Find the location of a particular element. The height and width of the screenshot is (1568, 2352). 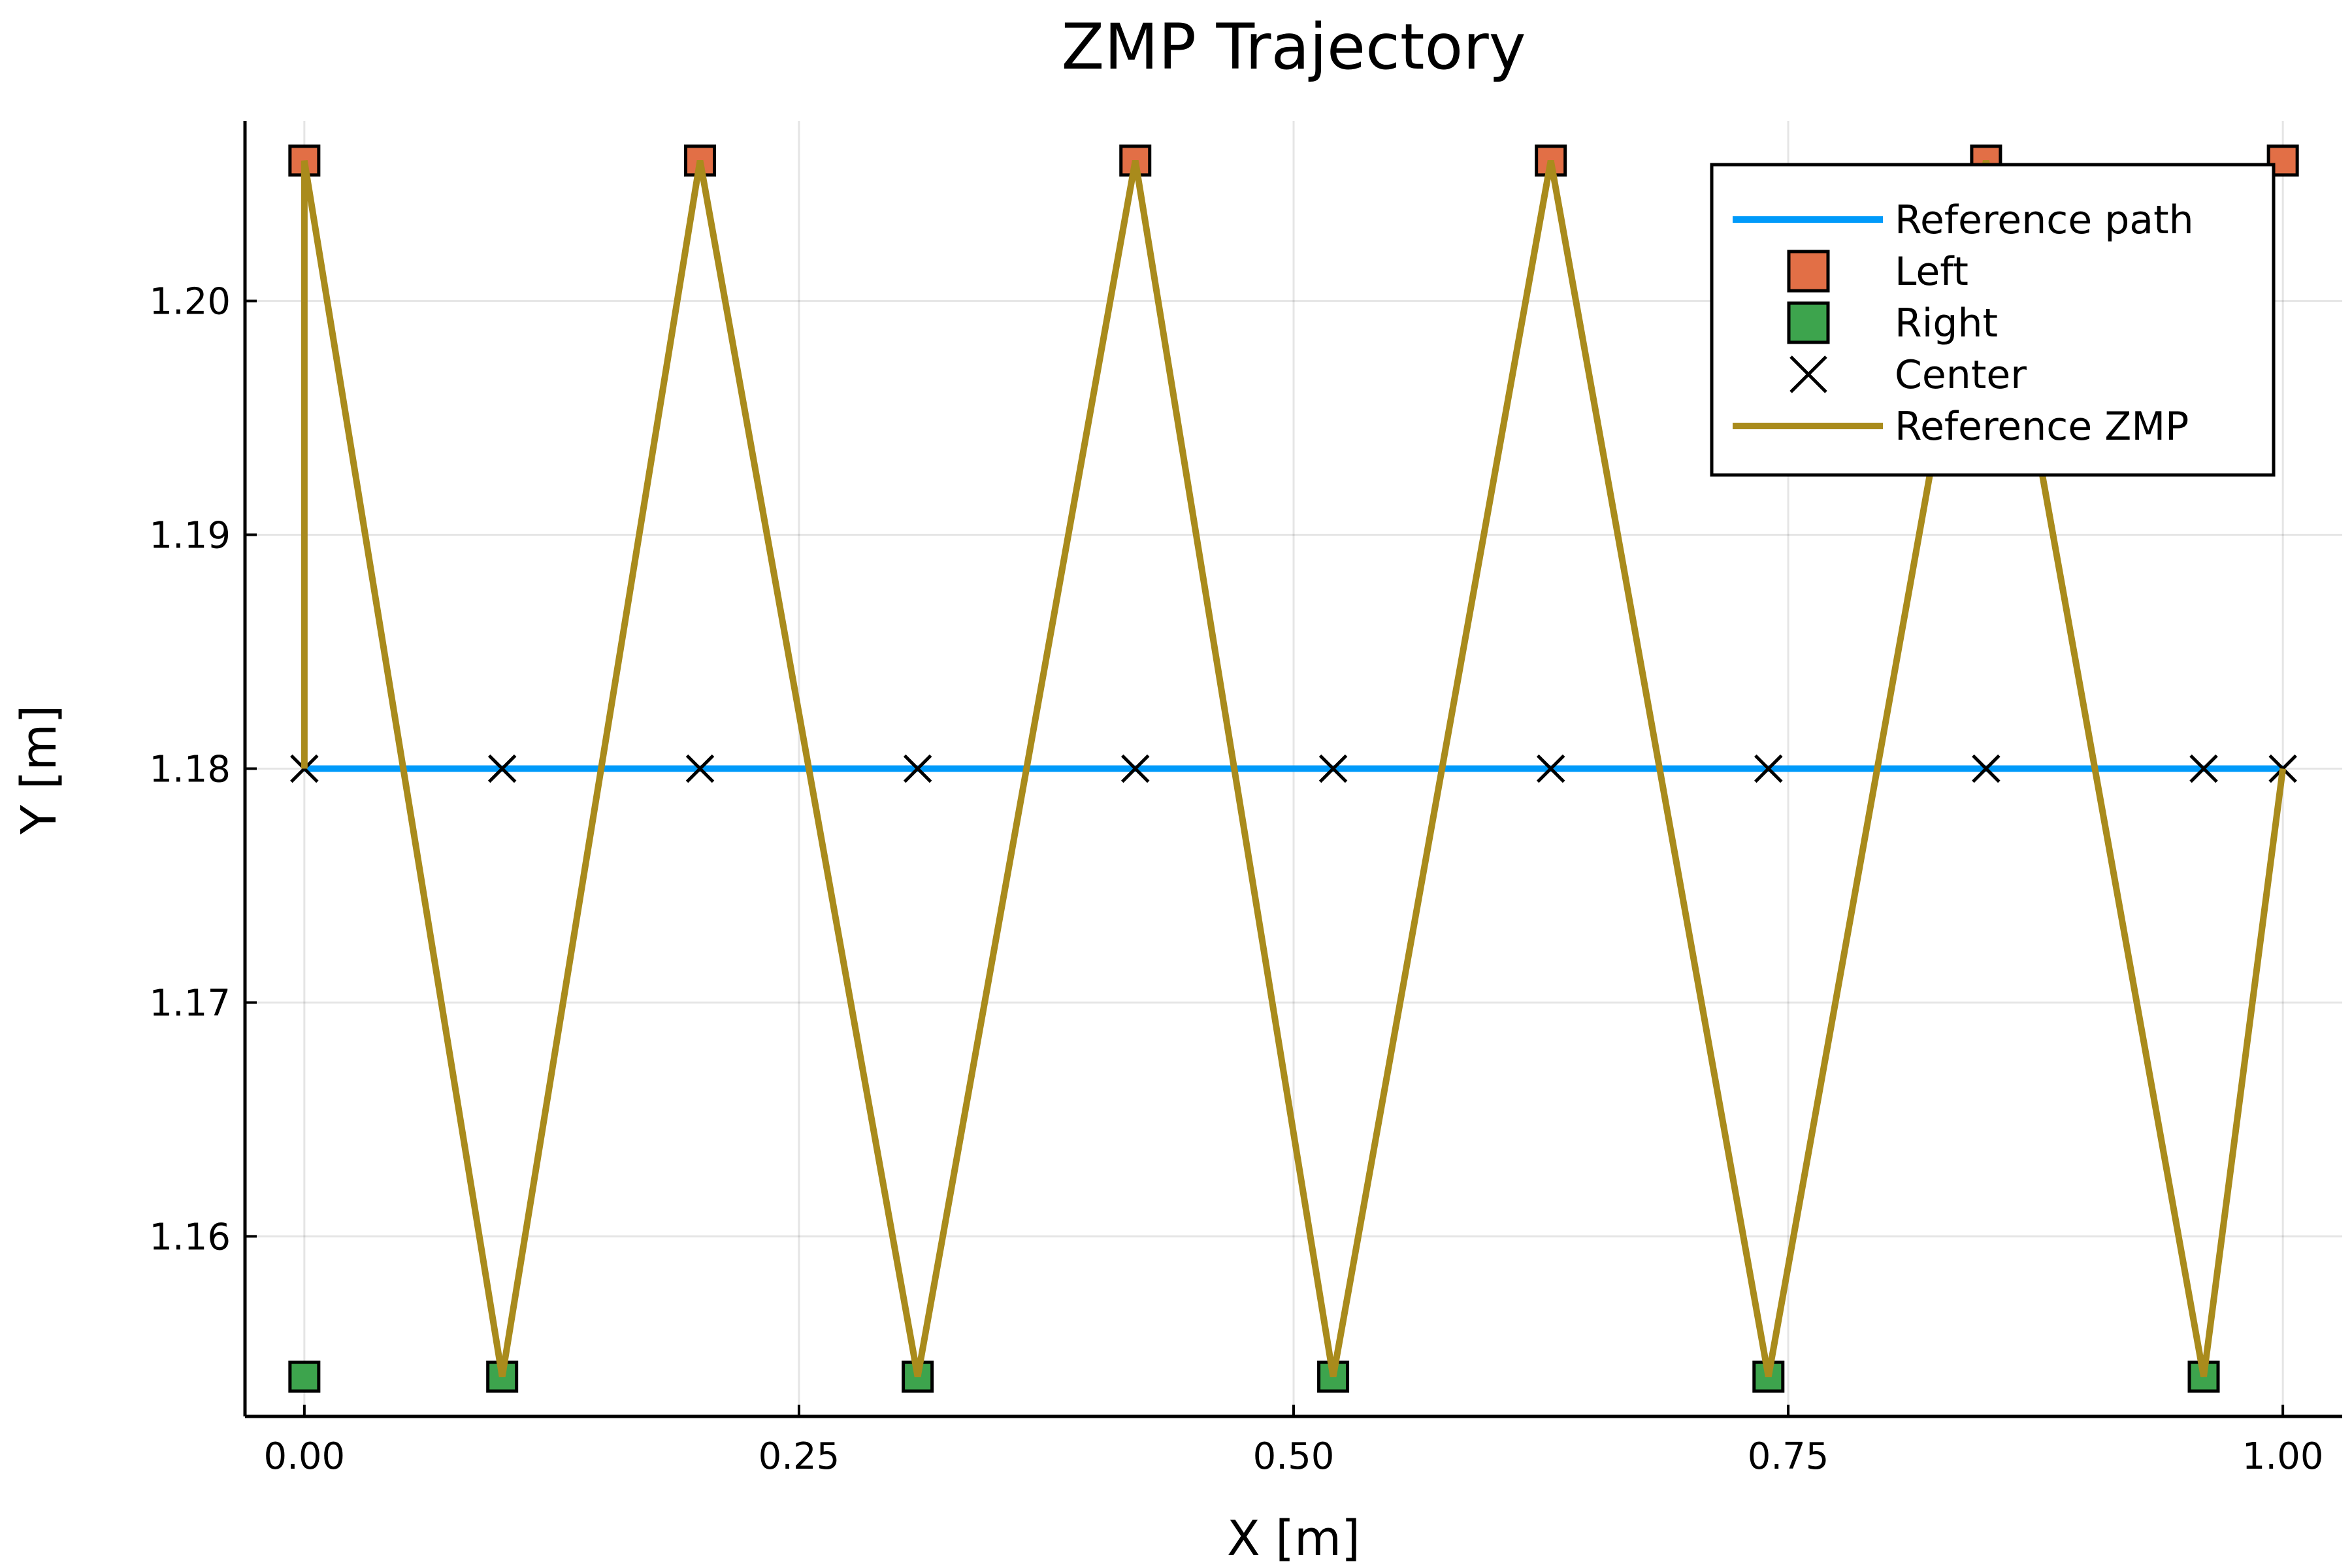

y-tick-label: 1.19 is located at coordinates (190, 536).